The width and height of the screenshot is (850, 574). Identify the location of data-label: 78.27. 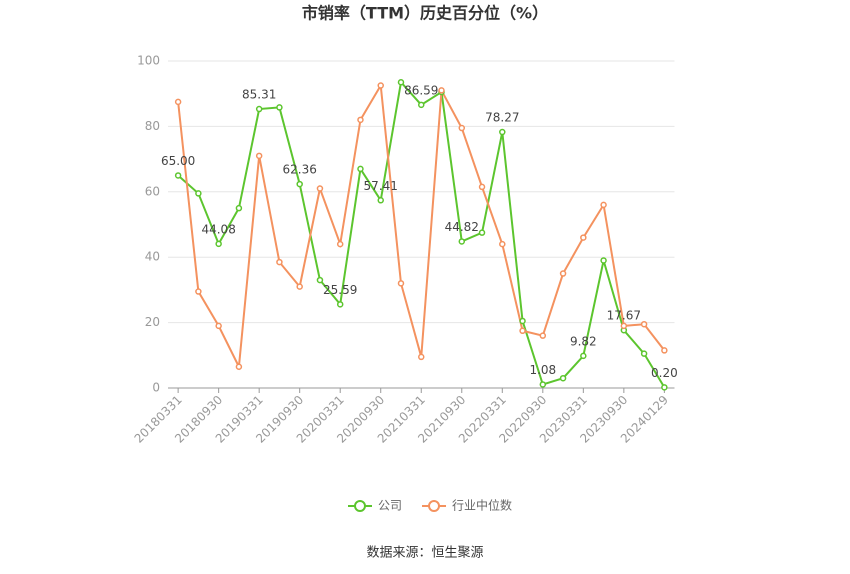
(502, 118).